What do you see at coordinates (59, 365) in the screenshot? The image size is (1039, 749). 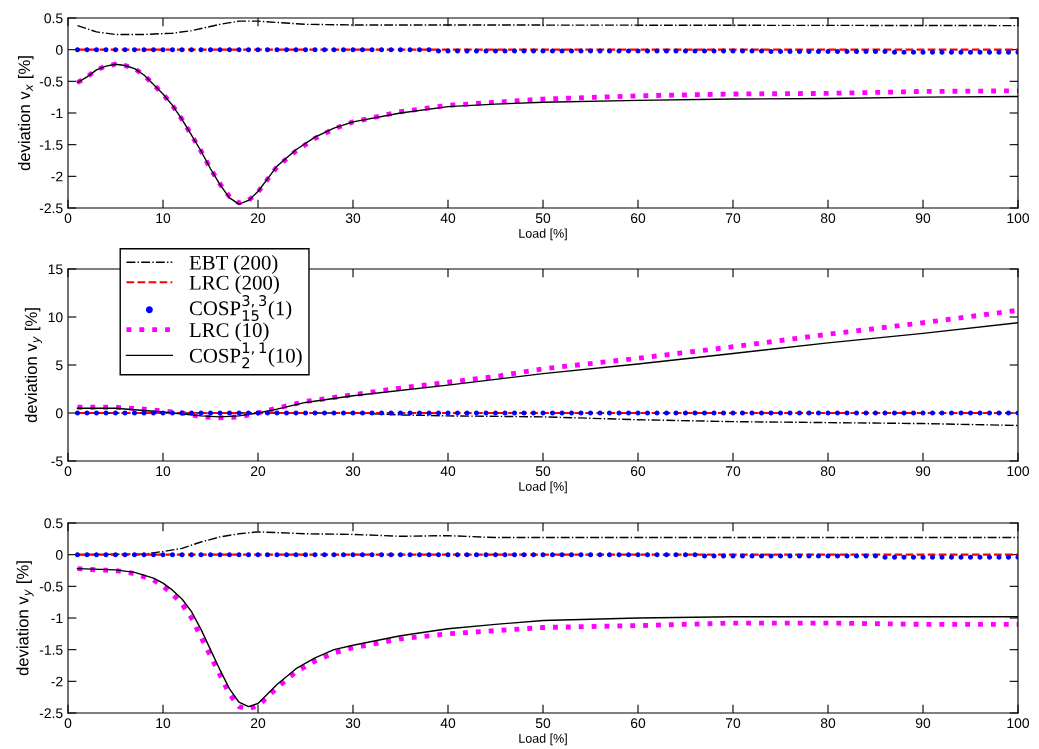 I see `y-tick-label: 5` at bounding box center [59, 365].